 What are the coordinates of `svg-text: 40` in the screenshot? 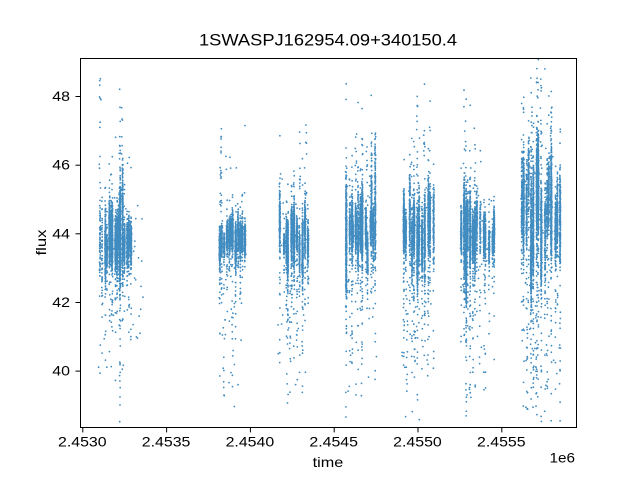 It's located at (61, 371).